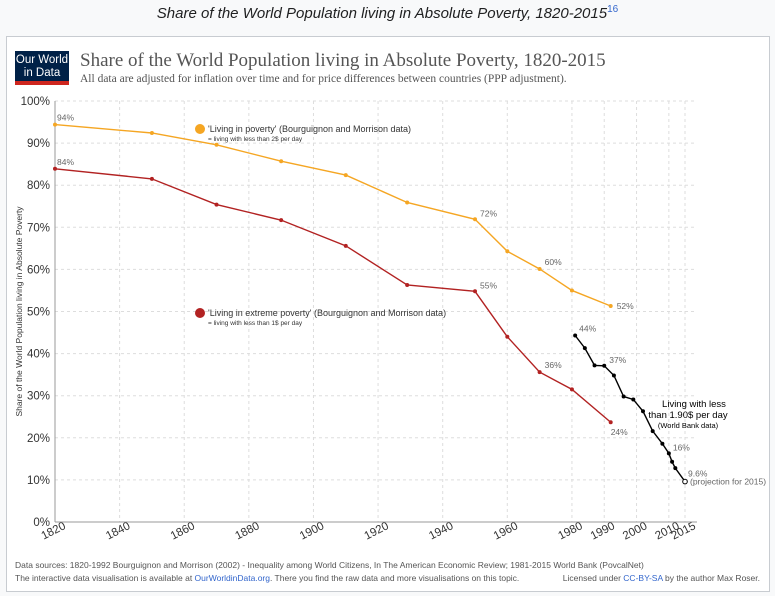  What do you see at coordinates (183, 531) in the screenshot?
I see `x-tick-label: 1860` at bounding box center [183, 531].